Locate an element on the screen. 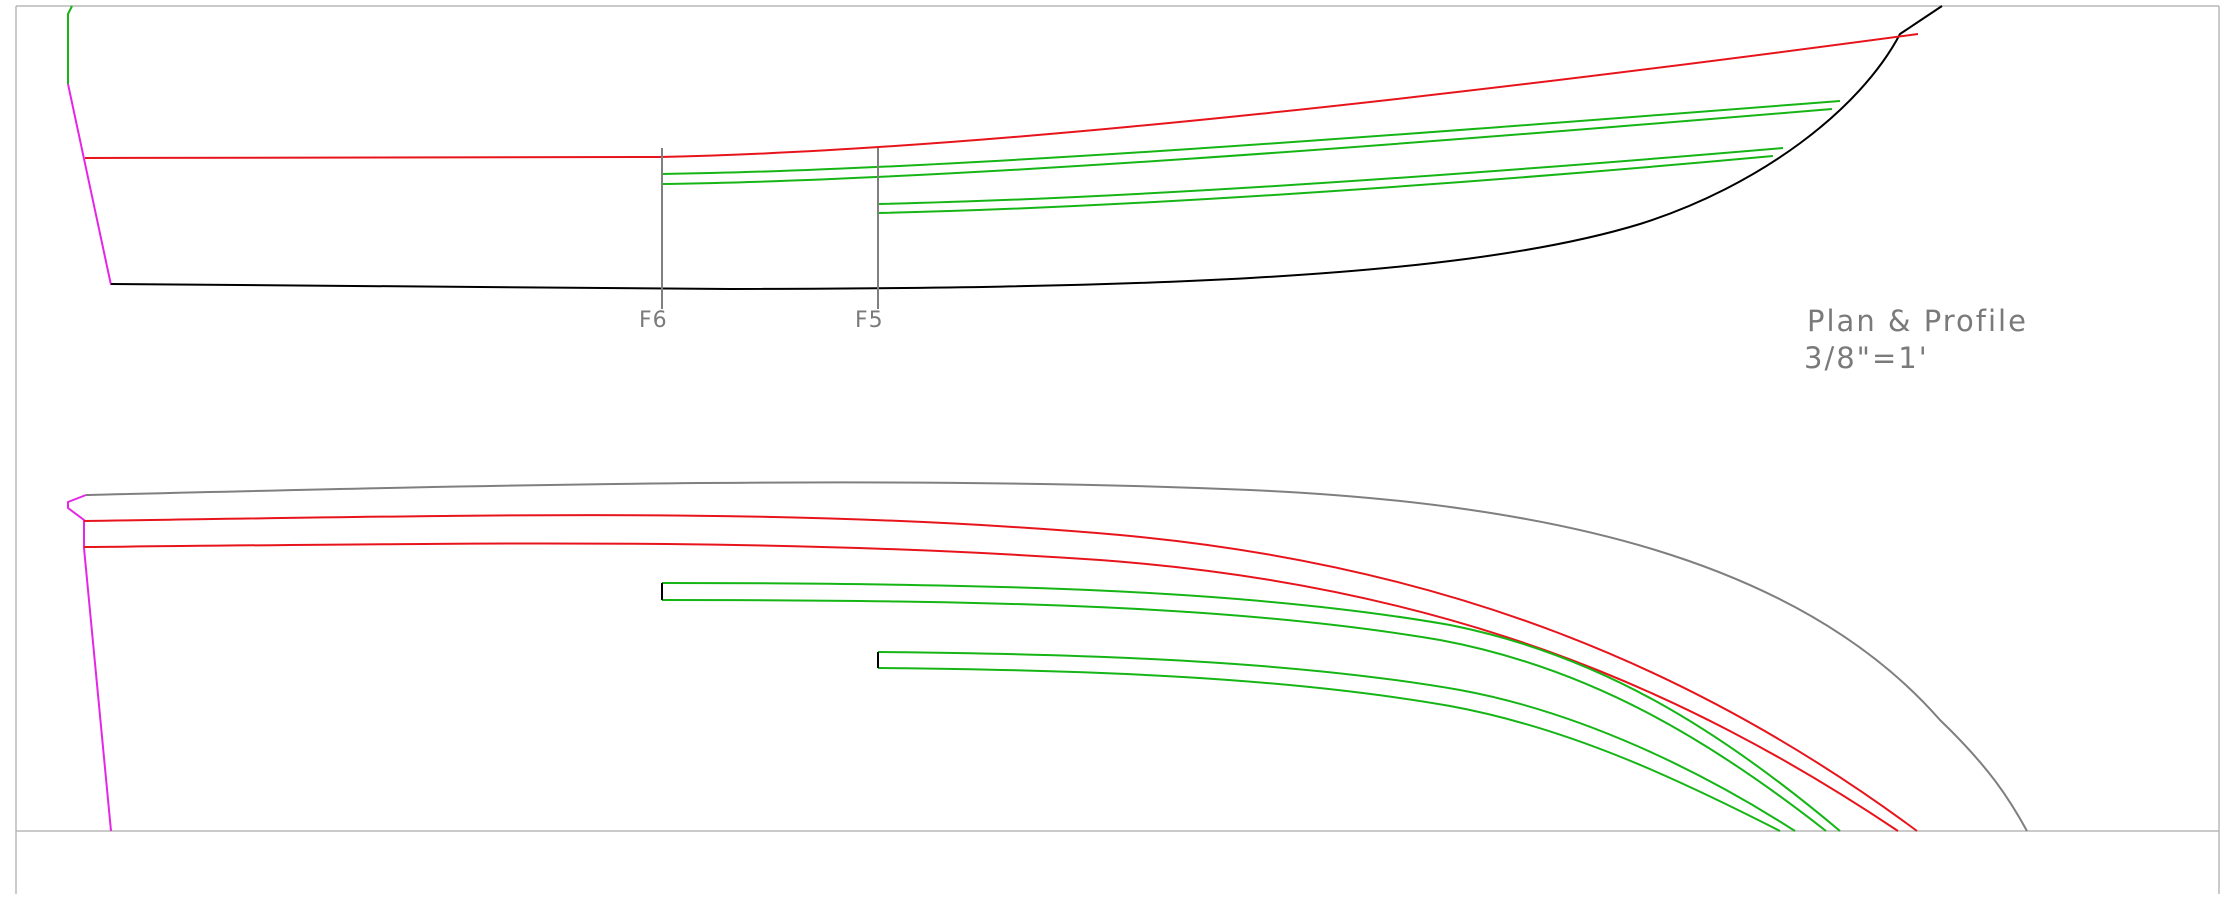 The width and height of the screenshot is (2234, 899). plan-transom-line is located at coordinates (89, 663).